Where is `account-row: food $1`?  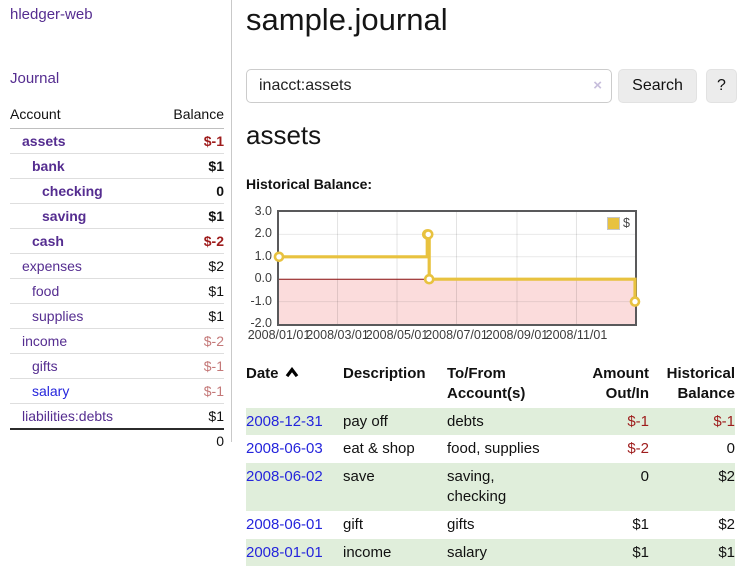
account-row: food $1 is located at coordinates (117, 291).